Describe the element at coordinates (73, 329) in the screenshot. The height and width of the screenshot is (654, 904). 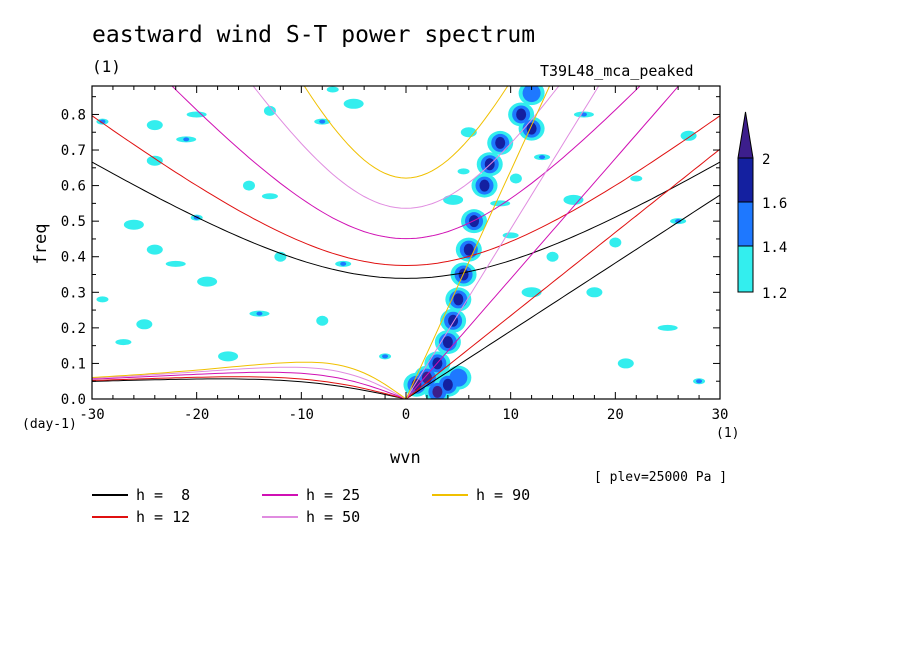
I see `y-tick-label: 0.2` at that location.